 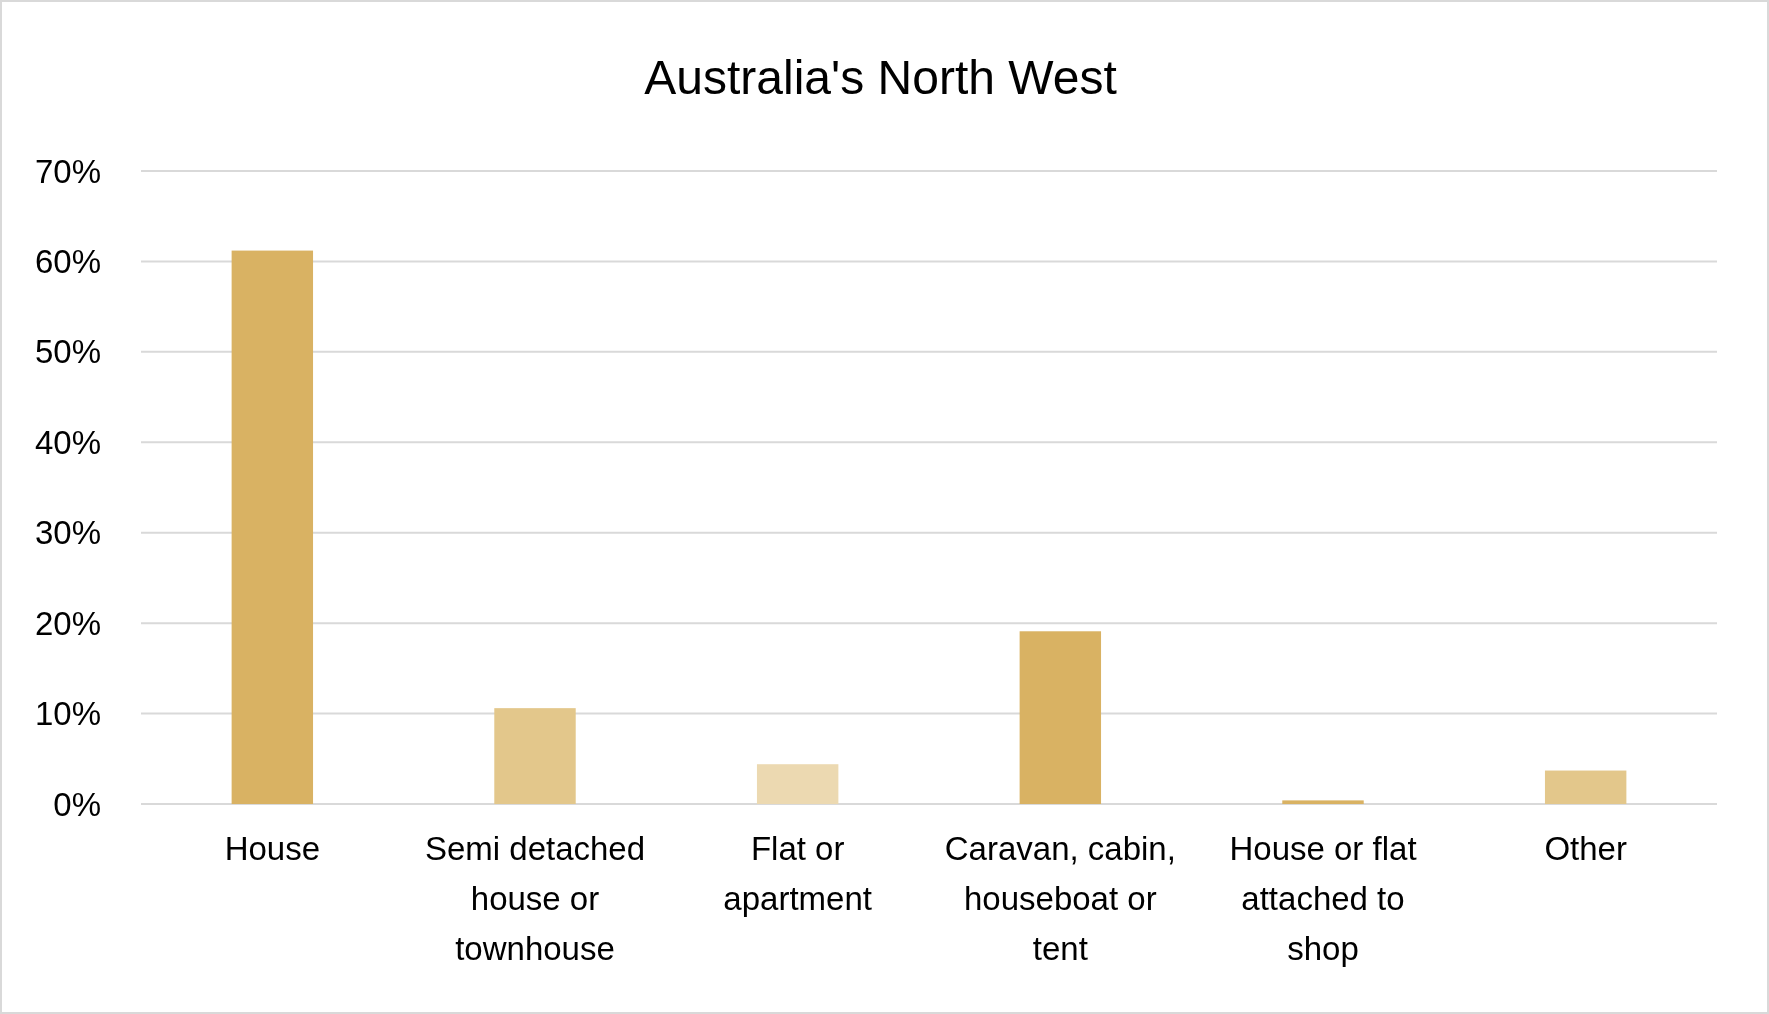 I want to click on y-tick-label: 20%, so click(x=67, y=623).